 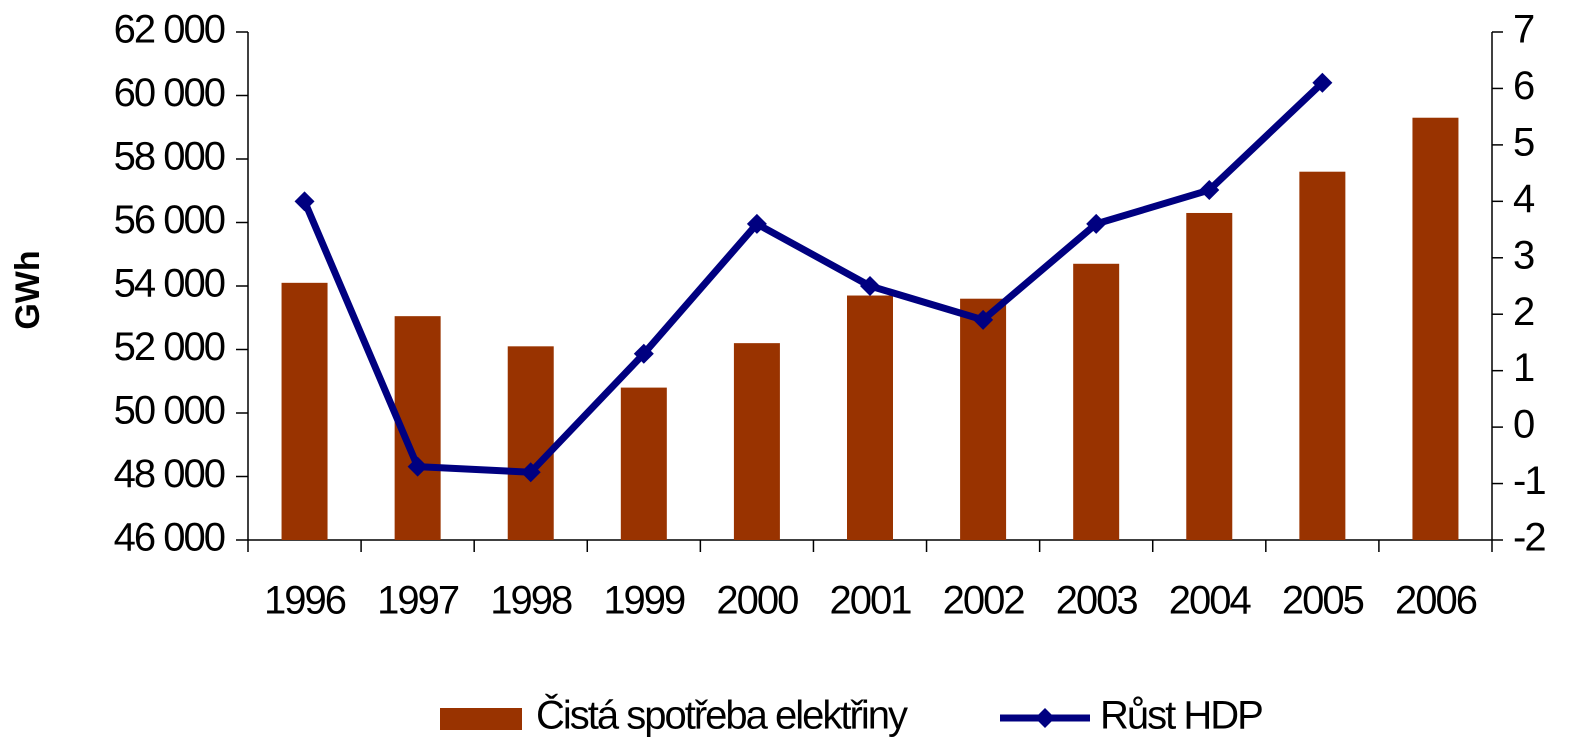 What do you see at coordinates (1523, 425) in the screenshot?
I see `y2-tick-label: 0` at bounding box center [1523, 425].